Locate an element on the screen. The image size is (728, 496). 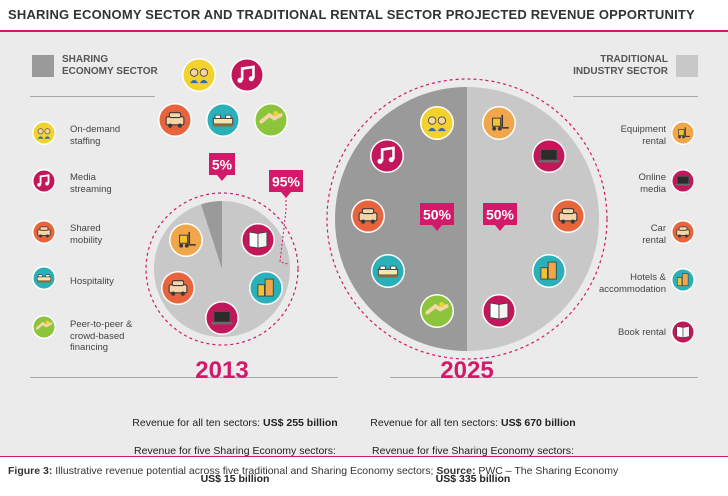
cluster-car-icon is located at coordinates (175, 120).